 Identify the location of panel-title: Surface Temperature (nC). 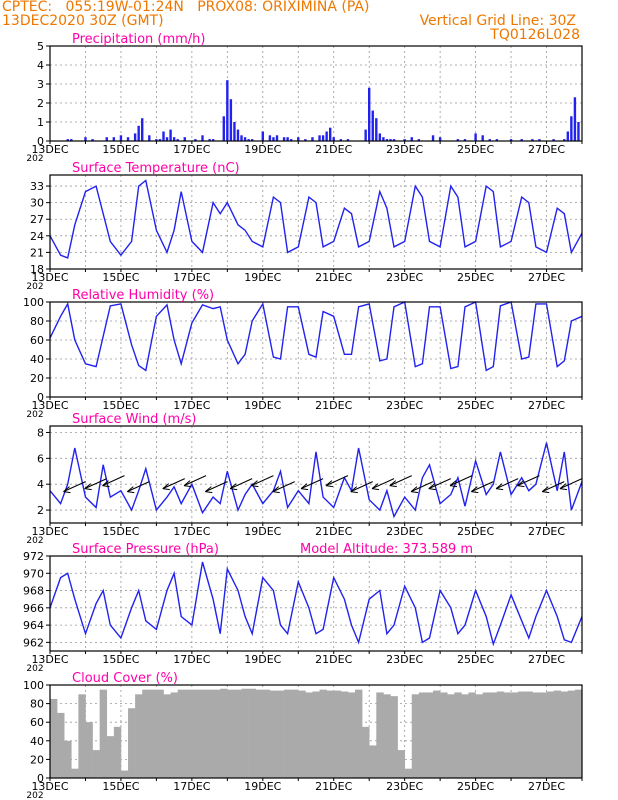
(156, 168).